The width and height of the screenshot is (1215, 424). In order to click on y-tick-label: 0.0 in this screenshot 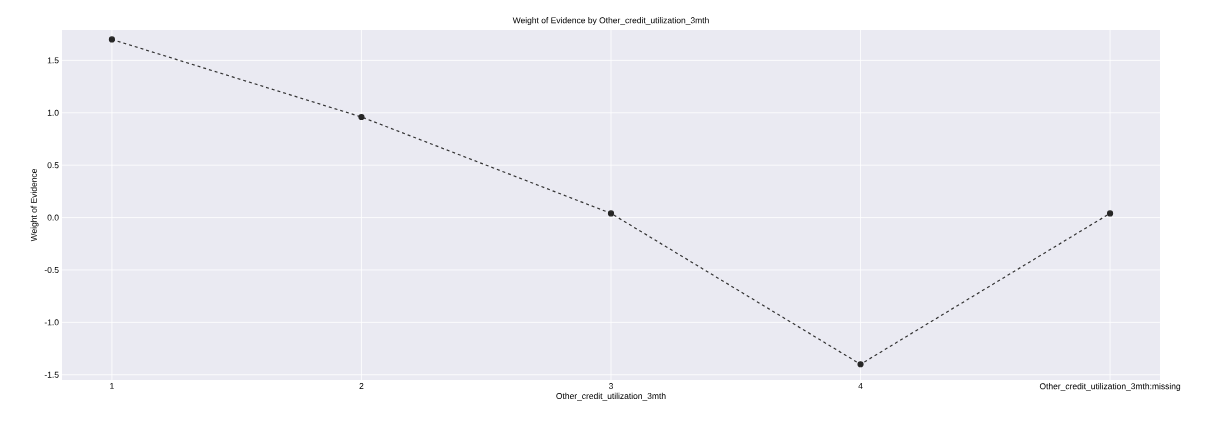, I will do `click(53, 217)`.